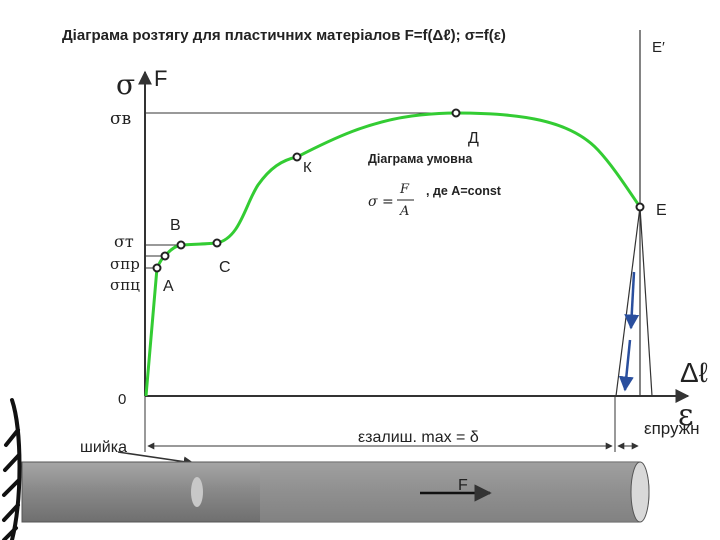 The width and height of the screenshot is (720, 540). I want to click on axis-label-sigma: σ, so click(125, 84).